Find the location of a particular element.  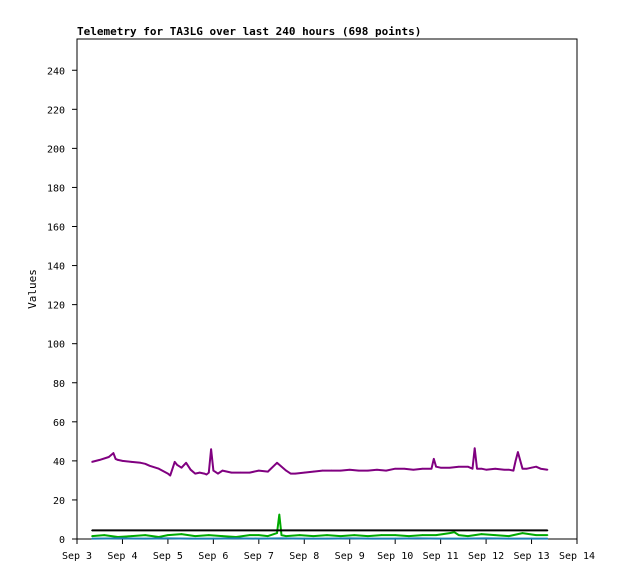

x-tick-label: Sep 6 is located at coordinates (213, 556).